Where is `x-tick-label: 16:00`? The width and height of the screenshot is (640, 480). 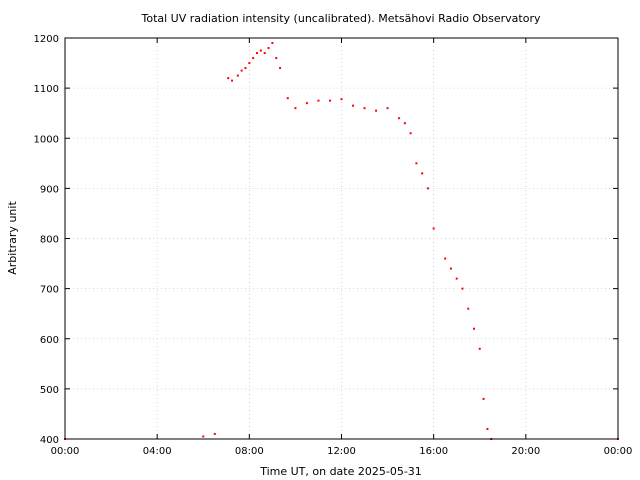 x-tick-label: 16:00 is located at coordinates (433, 451).